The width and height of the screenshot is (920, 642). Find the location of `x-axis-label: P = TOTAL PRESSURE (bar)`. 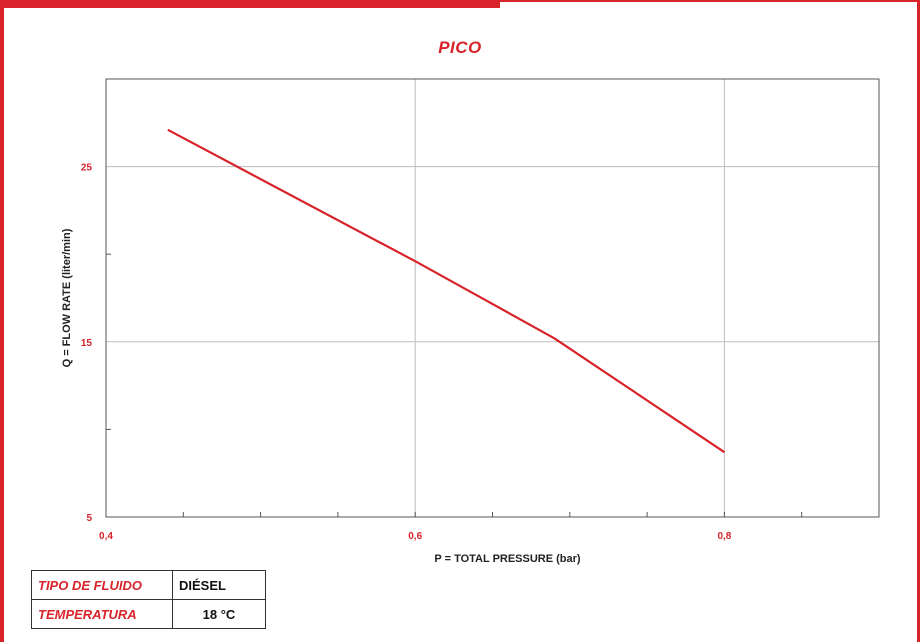

x-axis-label: P = TOTAL PRESSURE (bar) is located at coordinates (507, 559).